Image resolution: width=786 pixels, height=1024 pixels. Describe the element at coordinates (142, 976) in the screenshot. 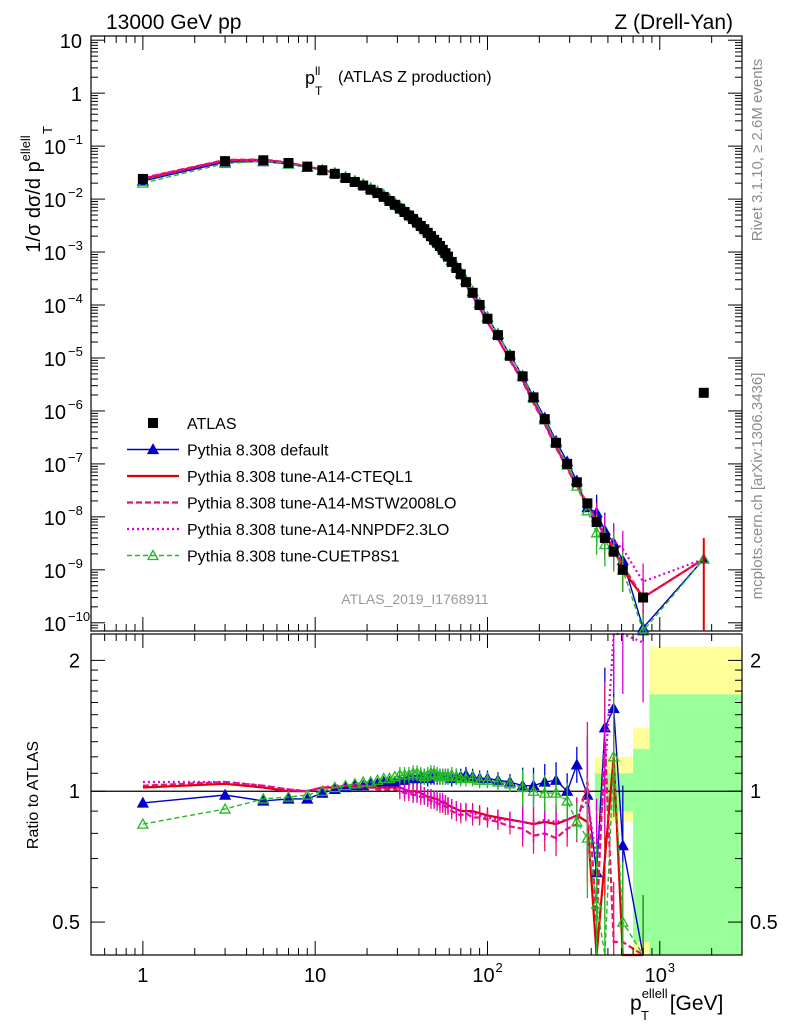

I see `ratio-xtick-label: 1` at that location.